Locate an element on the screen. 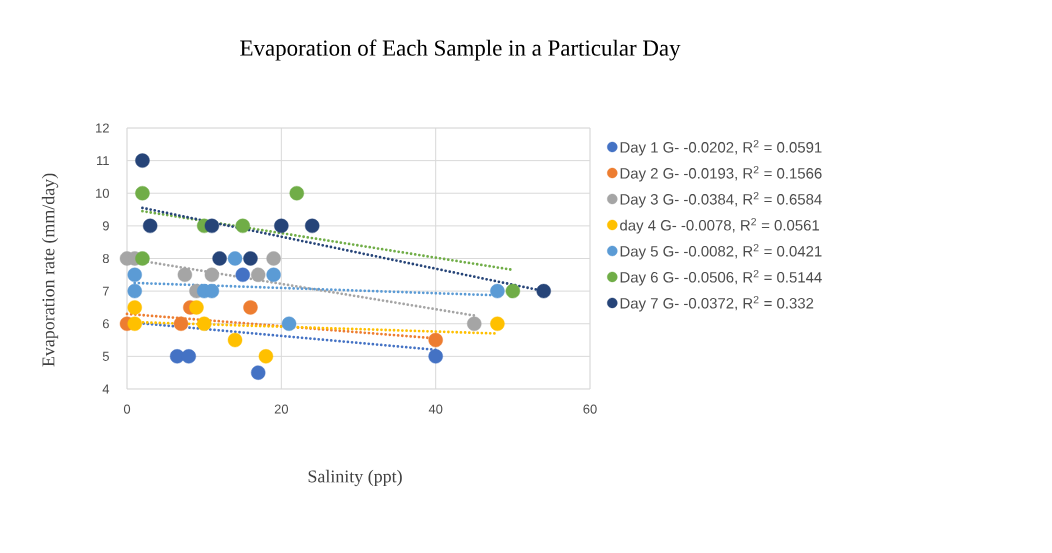 This screenshot has width=1052, height=553. chart-title: Evaporation of Each Sample in a Particular Day is located at coordinates (460, 50).